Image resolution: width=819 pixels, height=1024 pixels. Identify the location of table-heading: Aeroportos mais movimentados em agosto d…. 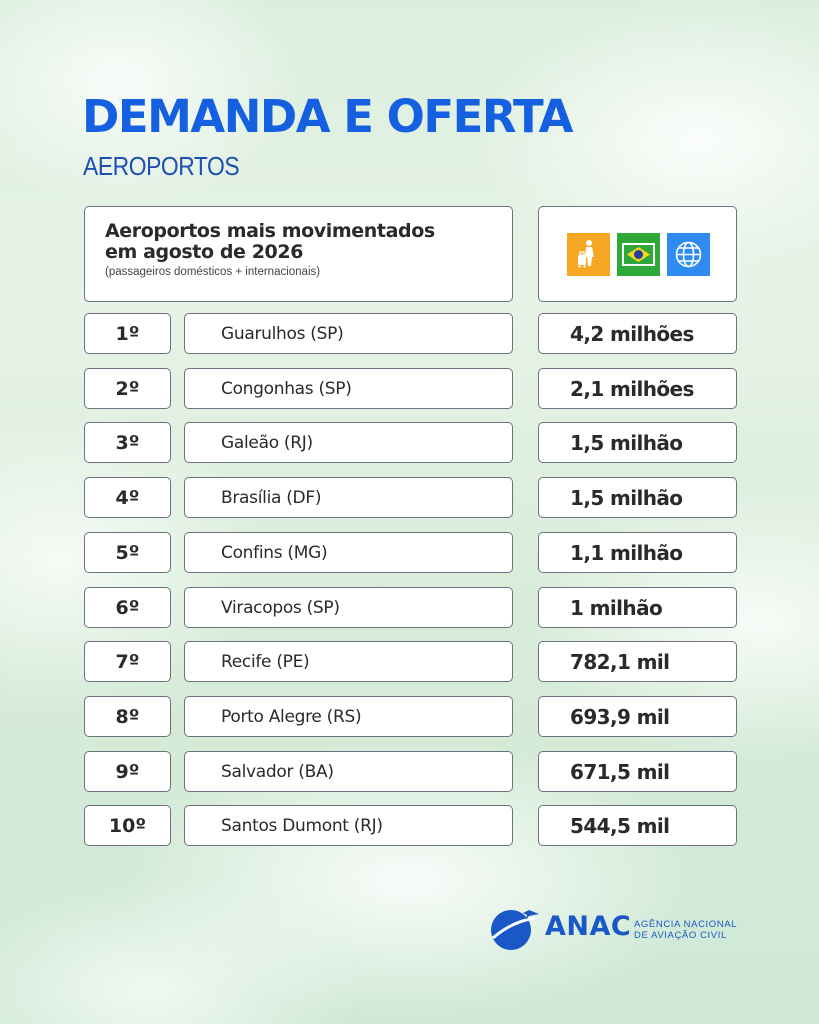
(298, 242).